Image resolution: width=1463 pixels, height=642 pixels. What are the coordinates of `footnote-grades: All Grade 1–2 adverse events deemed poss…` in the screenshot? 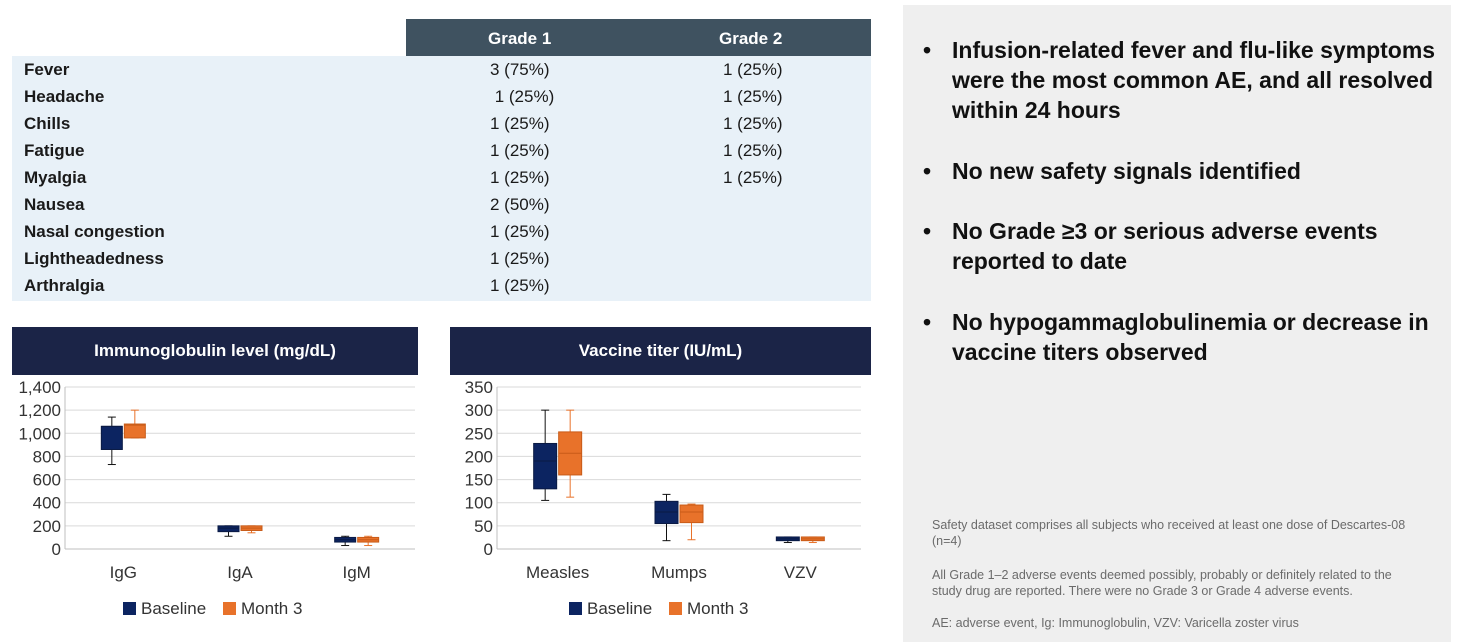 It's located at (1162, 583).